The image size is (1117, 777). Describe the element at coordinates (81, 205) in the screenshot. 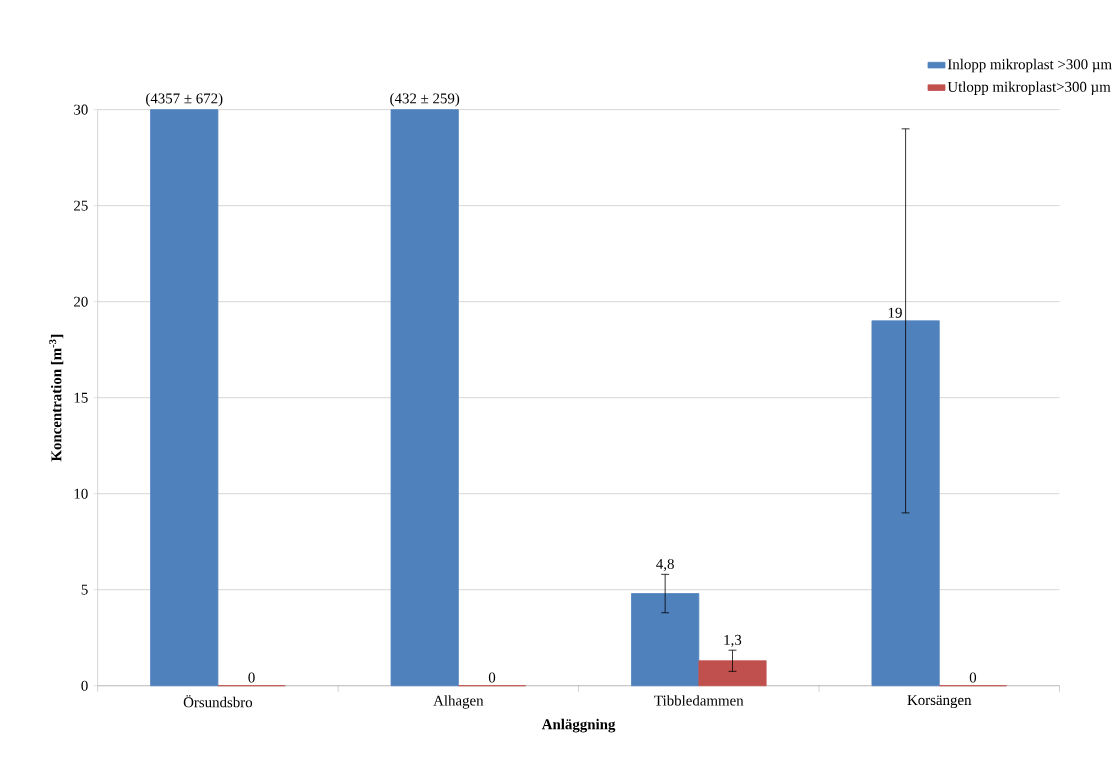

I see `y-tick-label: 25` at that location.